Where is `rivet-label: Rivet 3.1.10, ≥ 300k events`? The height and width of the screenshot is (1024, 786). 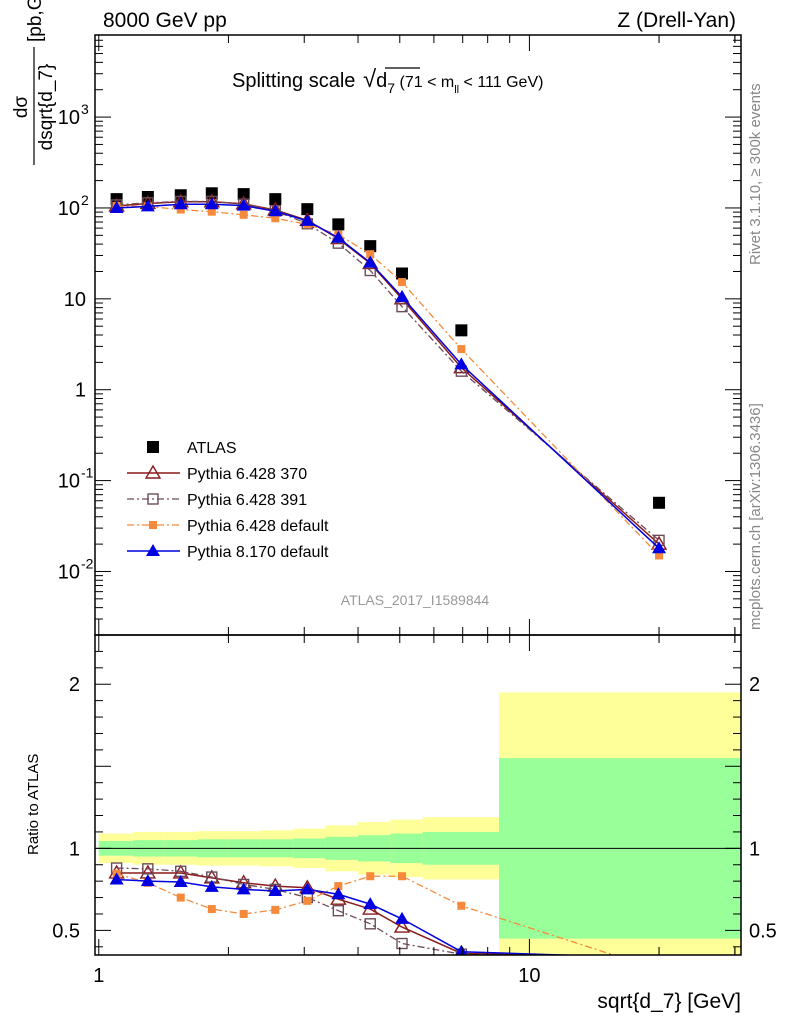 rivet-label: Rivet 3.1.10, ≥ 300k events is located at coordinates (755, 174).